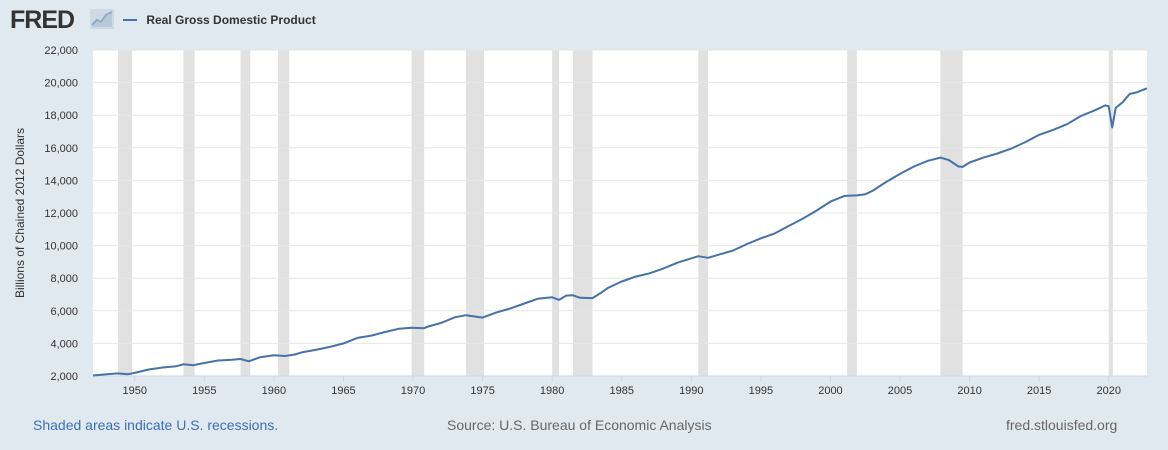 The height and width of the screenshot is (450, 1168). Describe the element at coordinates (231, 19) in the screenshot. I see `legend-series-label: Real Gross Domestic Product` at that location.